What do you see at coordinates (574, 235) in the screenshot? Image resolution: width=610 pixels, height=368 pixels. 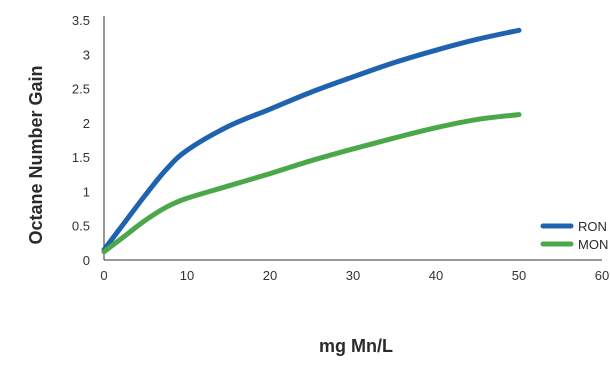 I see `legend: RON MON` at bounding box center [574, 235].